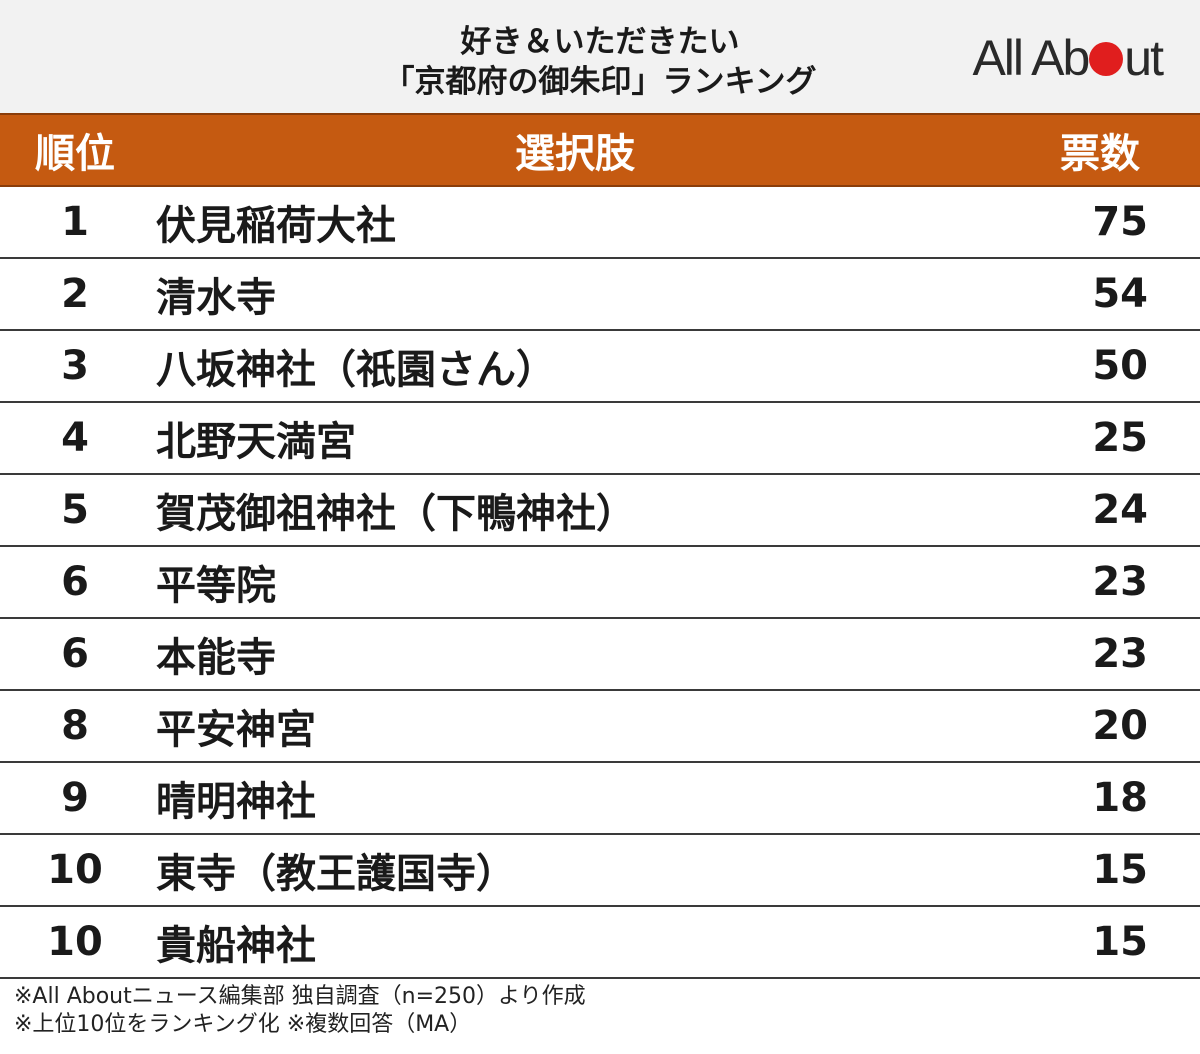 This screenshot has width=1200, height=1054. I want to click on choice-cell: 清水寺, so click(575, 294).